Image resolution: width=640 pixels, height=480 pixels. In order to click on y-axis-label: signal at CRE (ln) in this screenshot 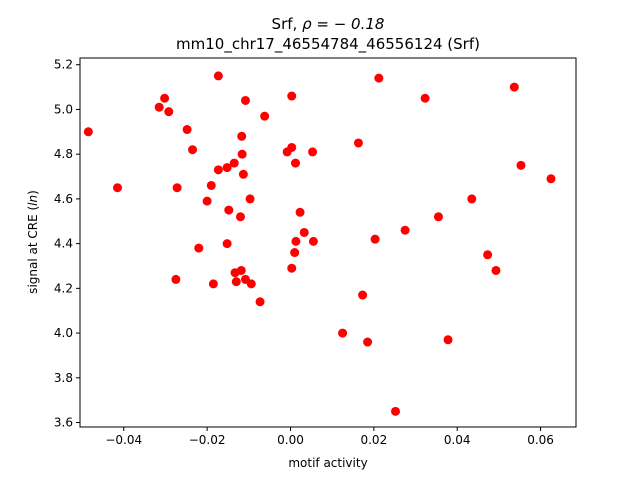, I will do `click(33, 242)`.